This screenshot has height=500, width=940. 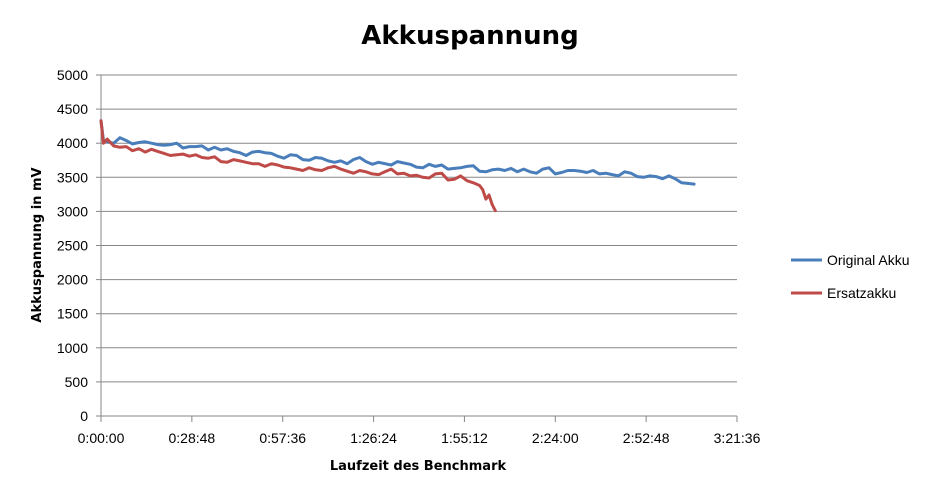 I want to click on x-tick-label: 0:00:00, so click(x=101, y=438).